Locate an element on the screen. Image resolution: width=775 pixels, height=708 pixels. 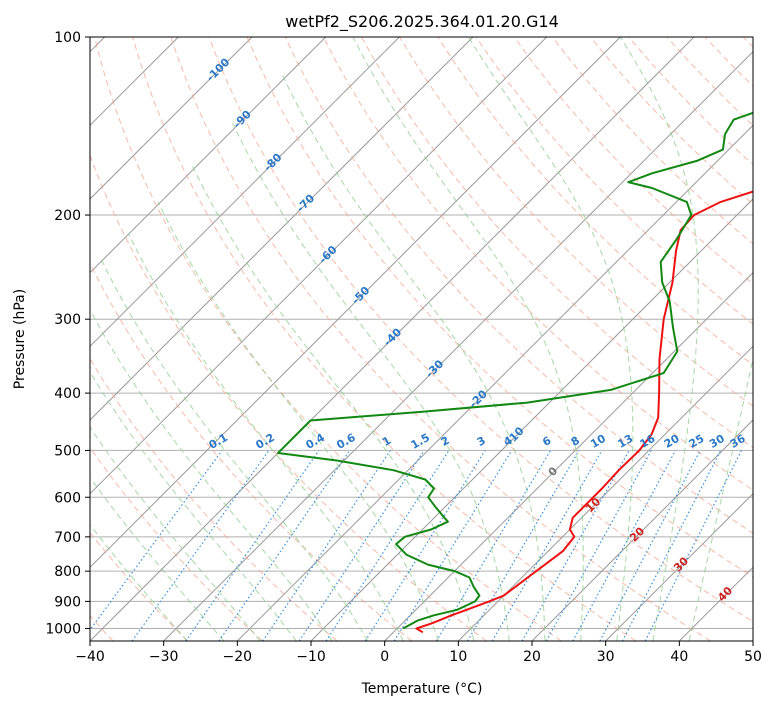
isotherm-label: -50 is located at coordinates (360, 295).